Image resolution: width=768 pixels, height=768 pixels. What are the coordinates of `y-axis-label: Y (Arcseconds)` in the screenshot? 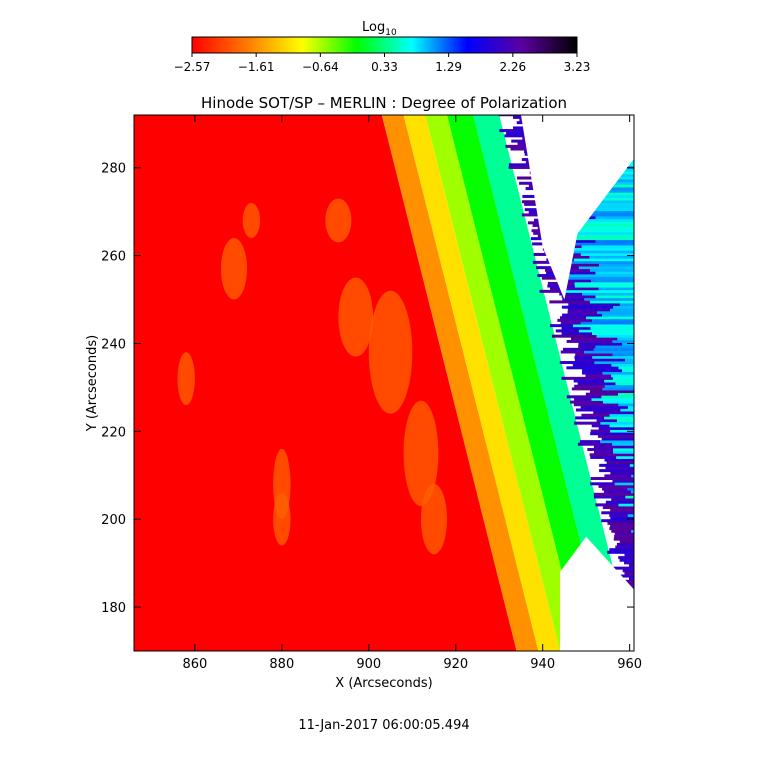 It's located at (92, 383).